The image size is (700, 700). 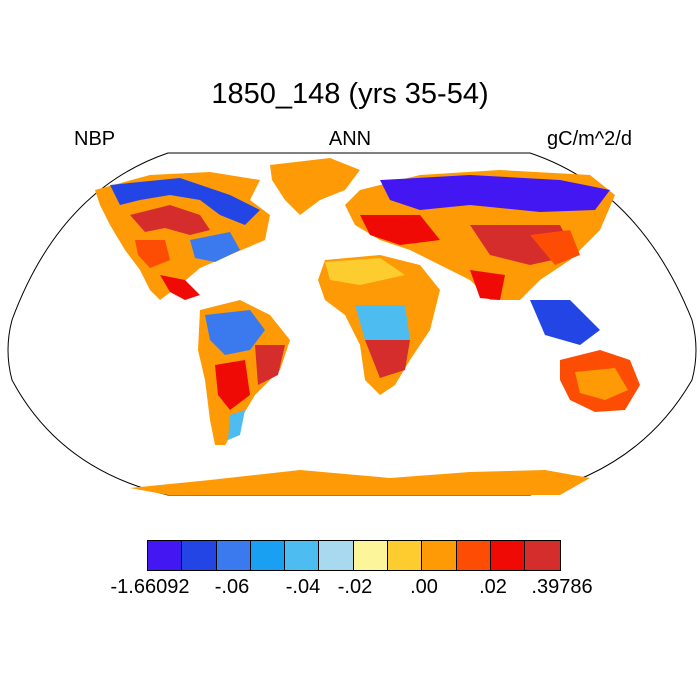 I want to click on colorbar-label: -.06, so click(x=232, y=587).